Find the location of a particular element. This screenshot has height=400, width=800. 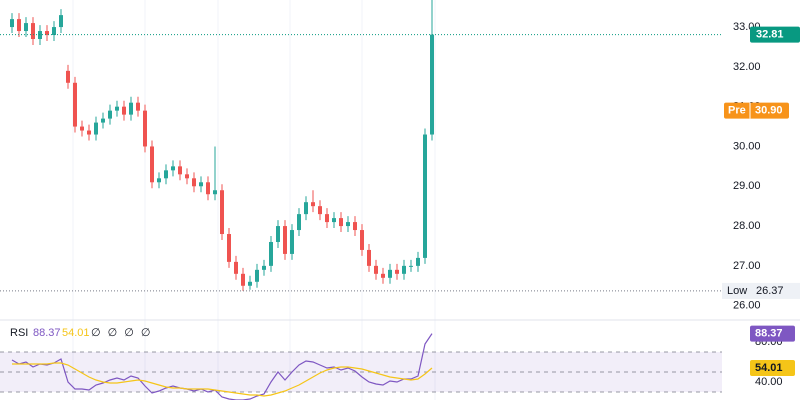

y-tick-label: 28.00 is located at coordinates (747, 226).